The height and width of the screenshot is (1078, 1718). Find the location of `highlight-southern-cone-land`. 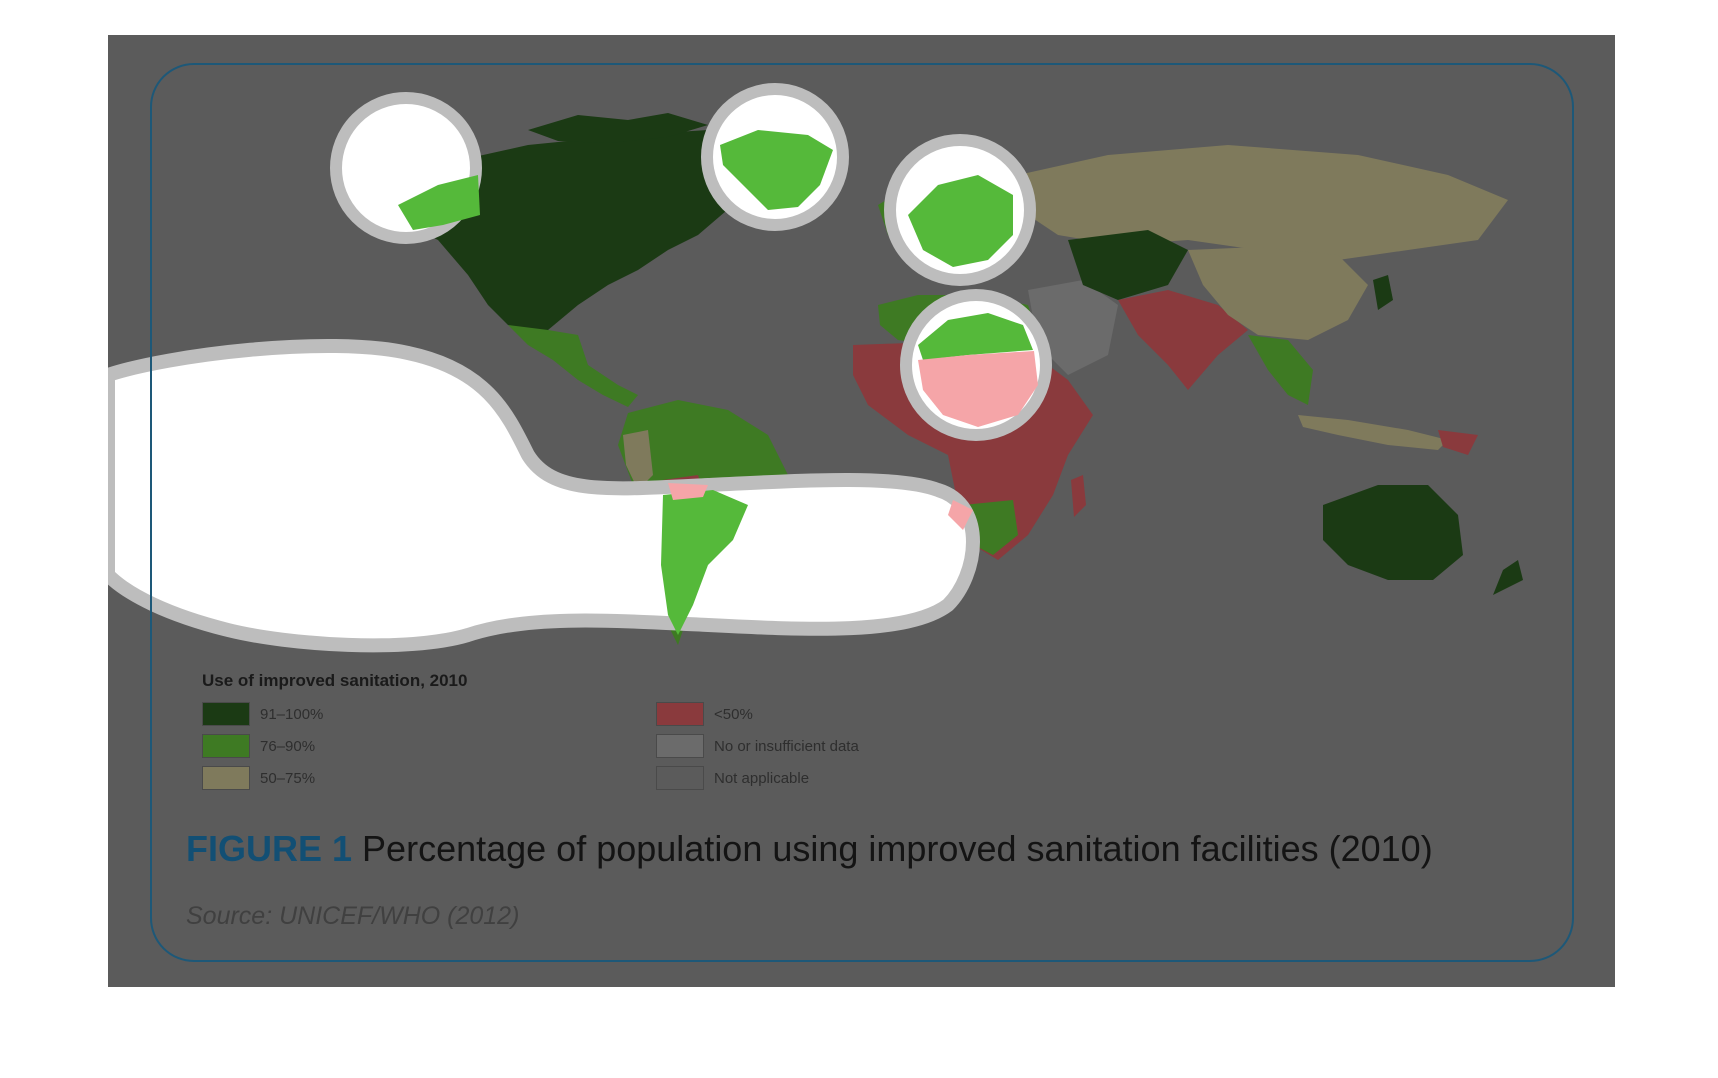

highlight-southern-cone-land is located at coordinates (704, 562).